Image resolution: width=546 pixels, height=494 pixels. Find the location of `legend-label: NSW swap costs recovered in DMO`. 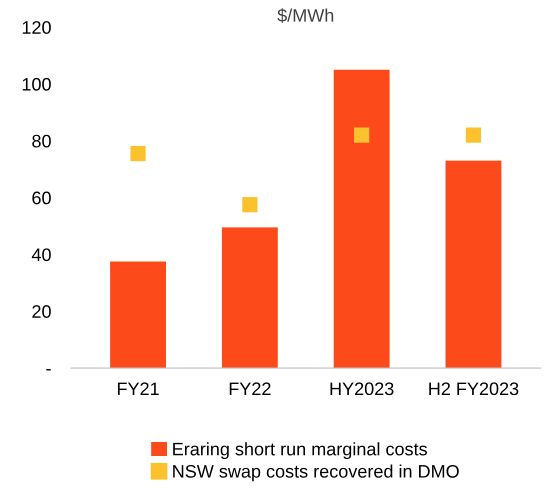

legend-label: NSW swap costs recovered in DMO is located at coordinates (316, 473).